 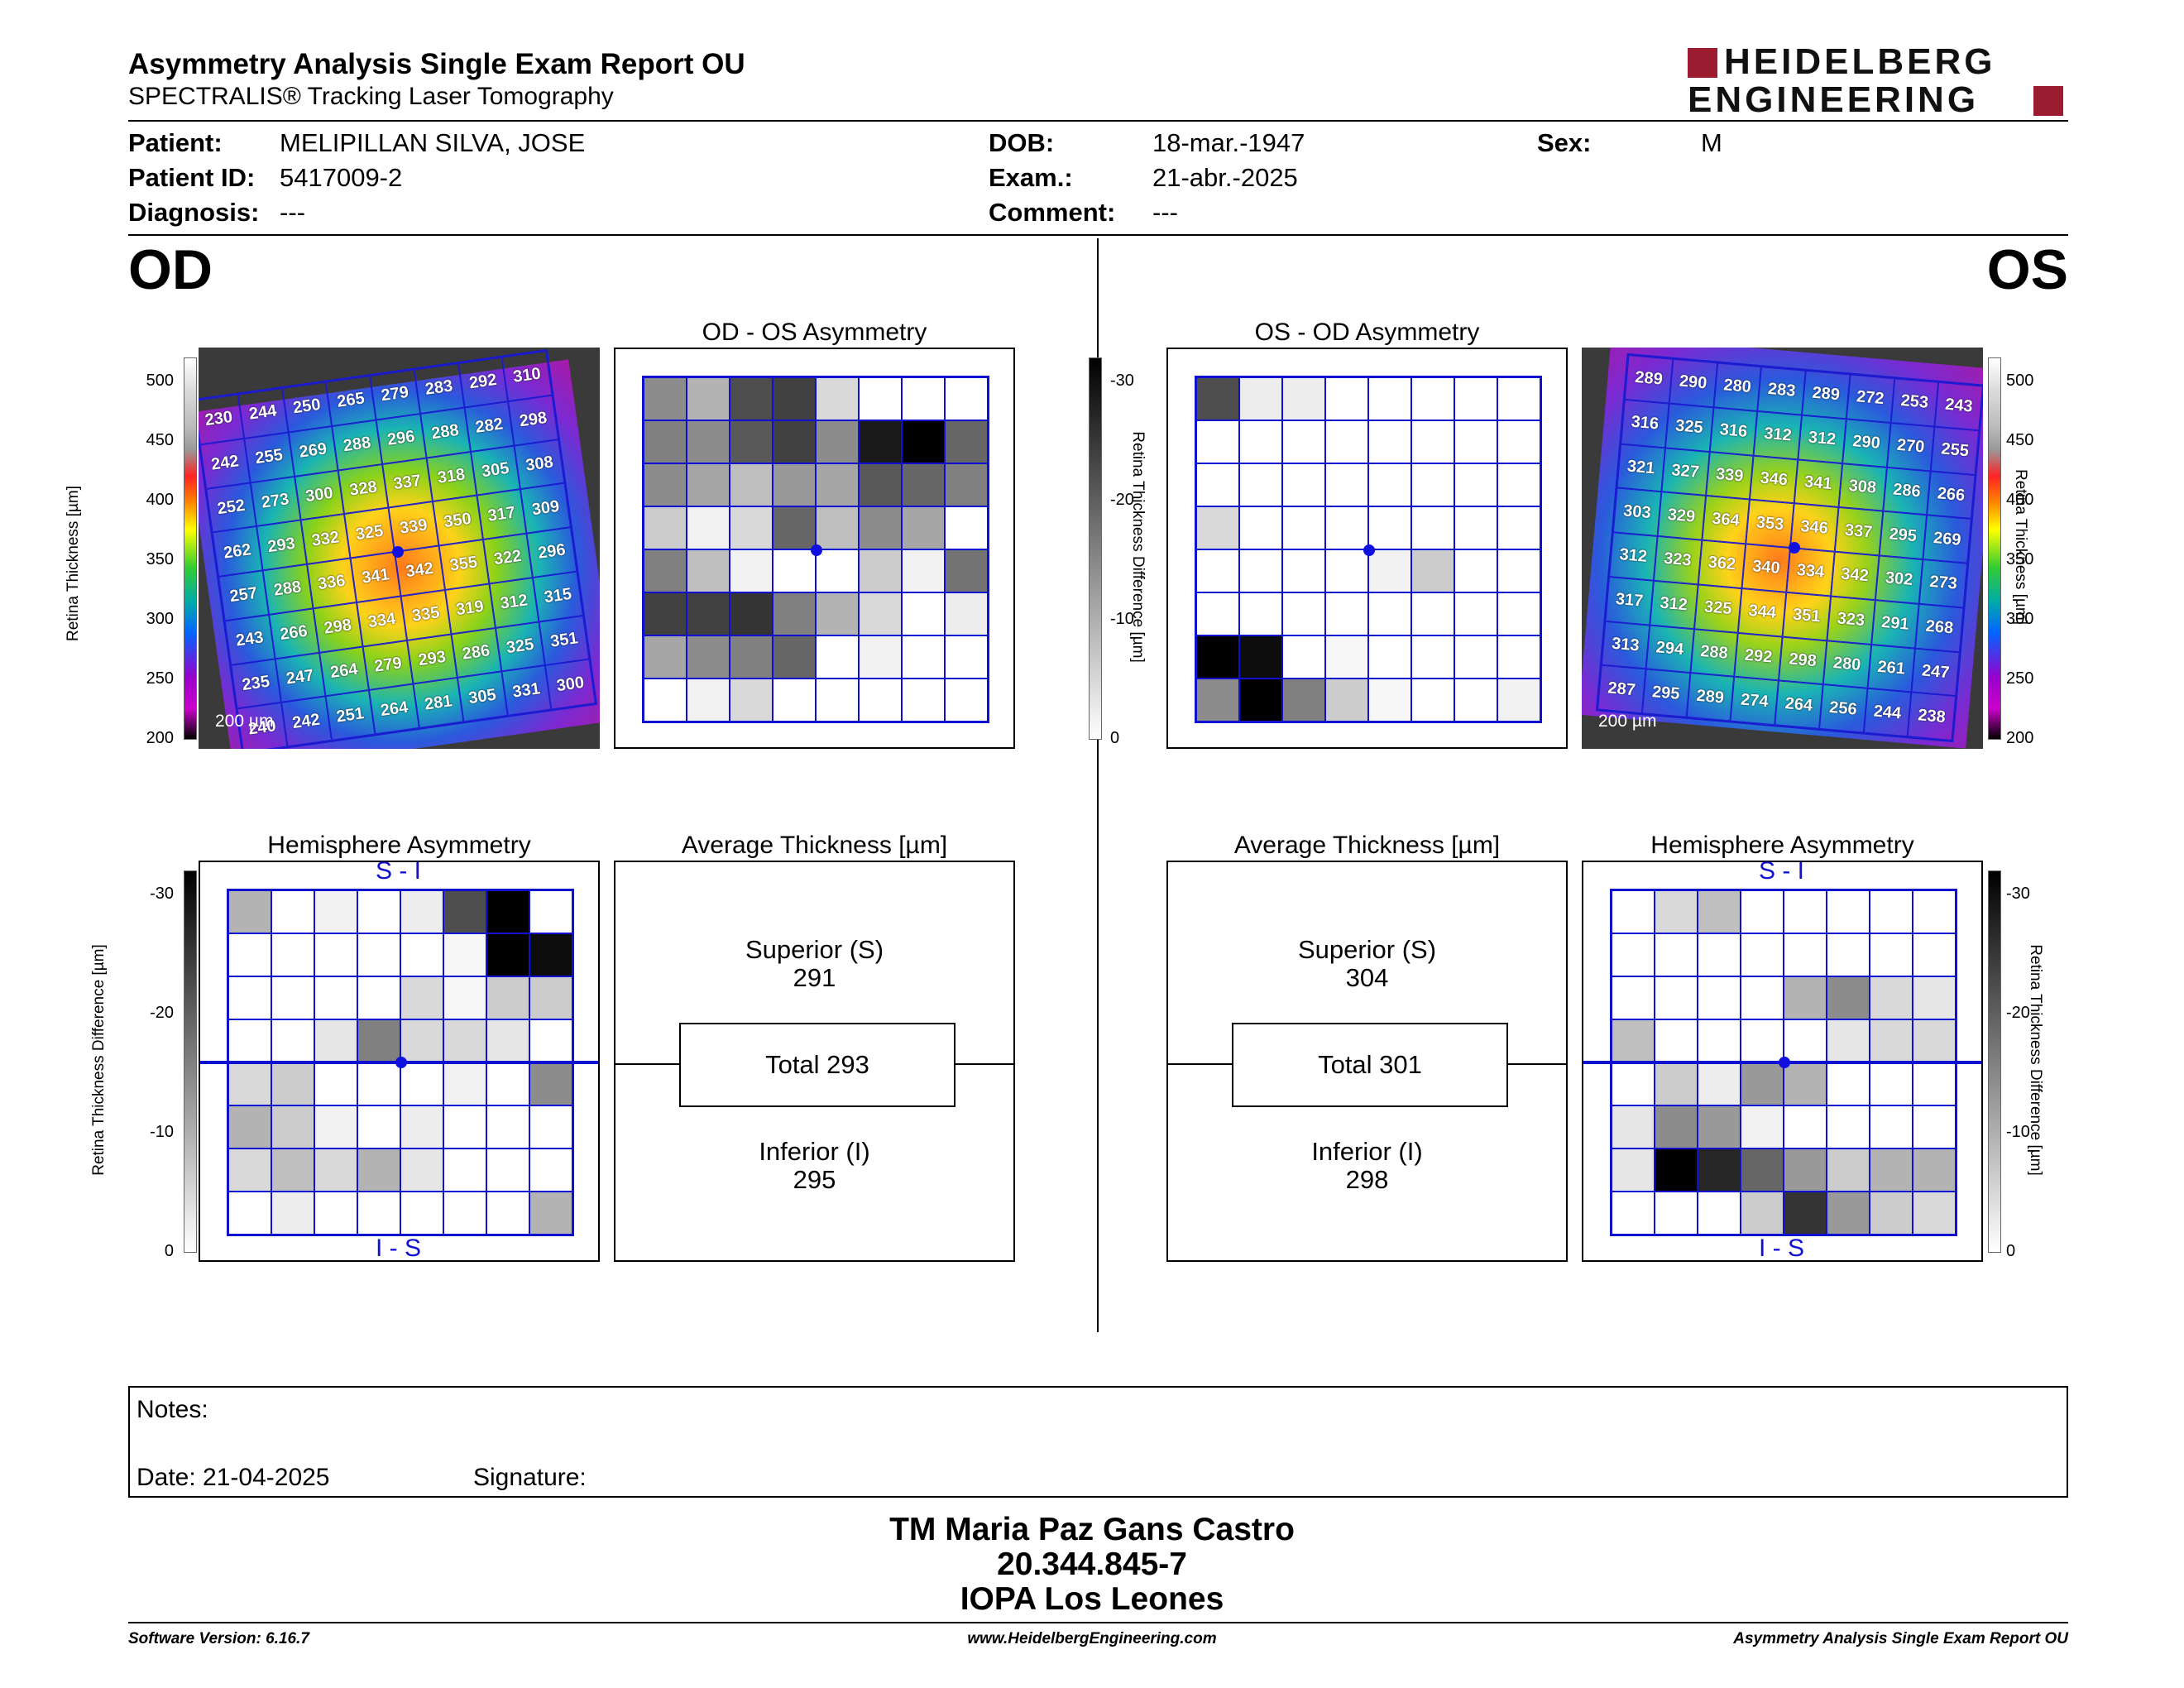 What do you see at coordinates (160, 559) in the screenshot?
I see `axis-tick-label: 350` at bounding box center [160, 559].